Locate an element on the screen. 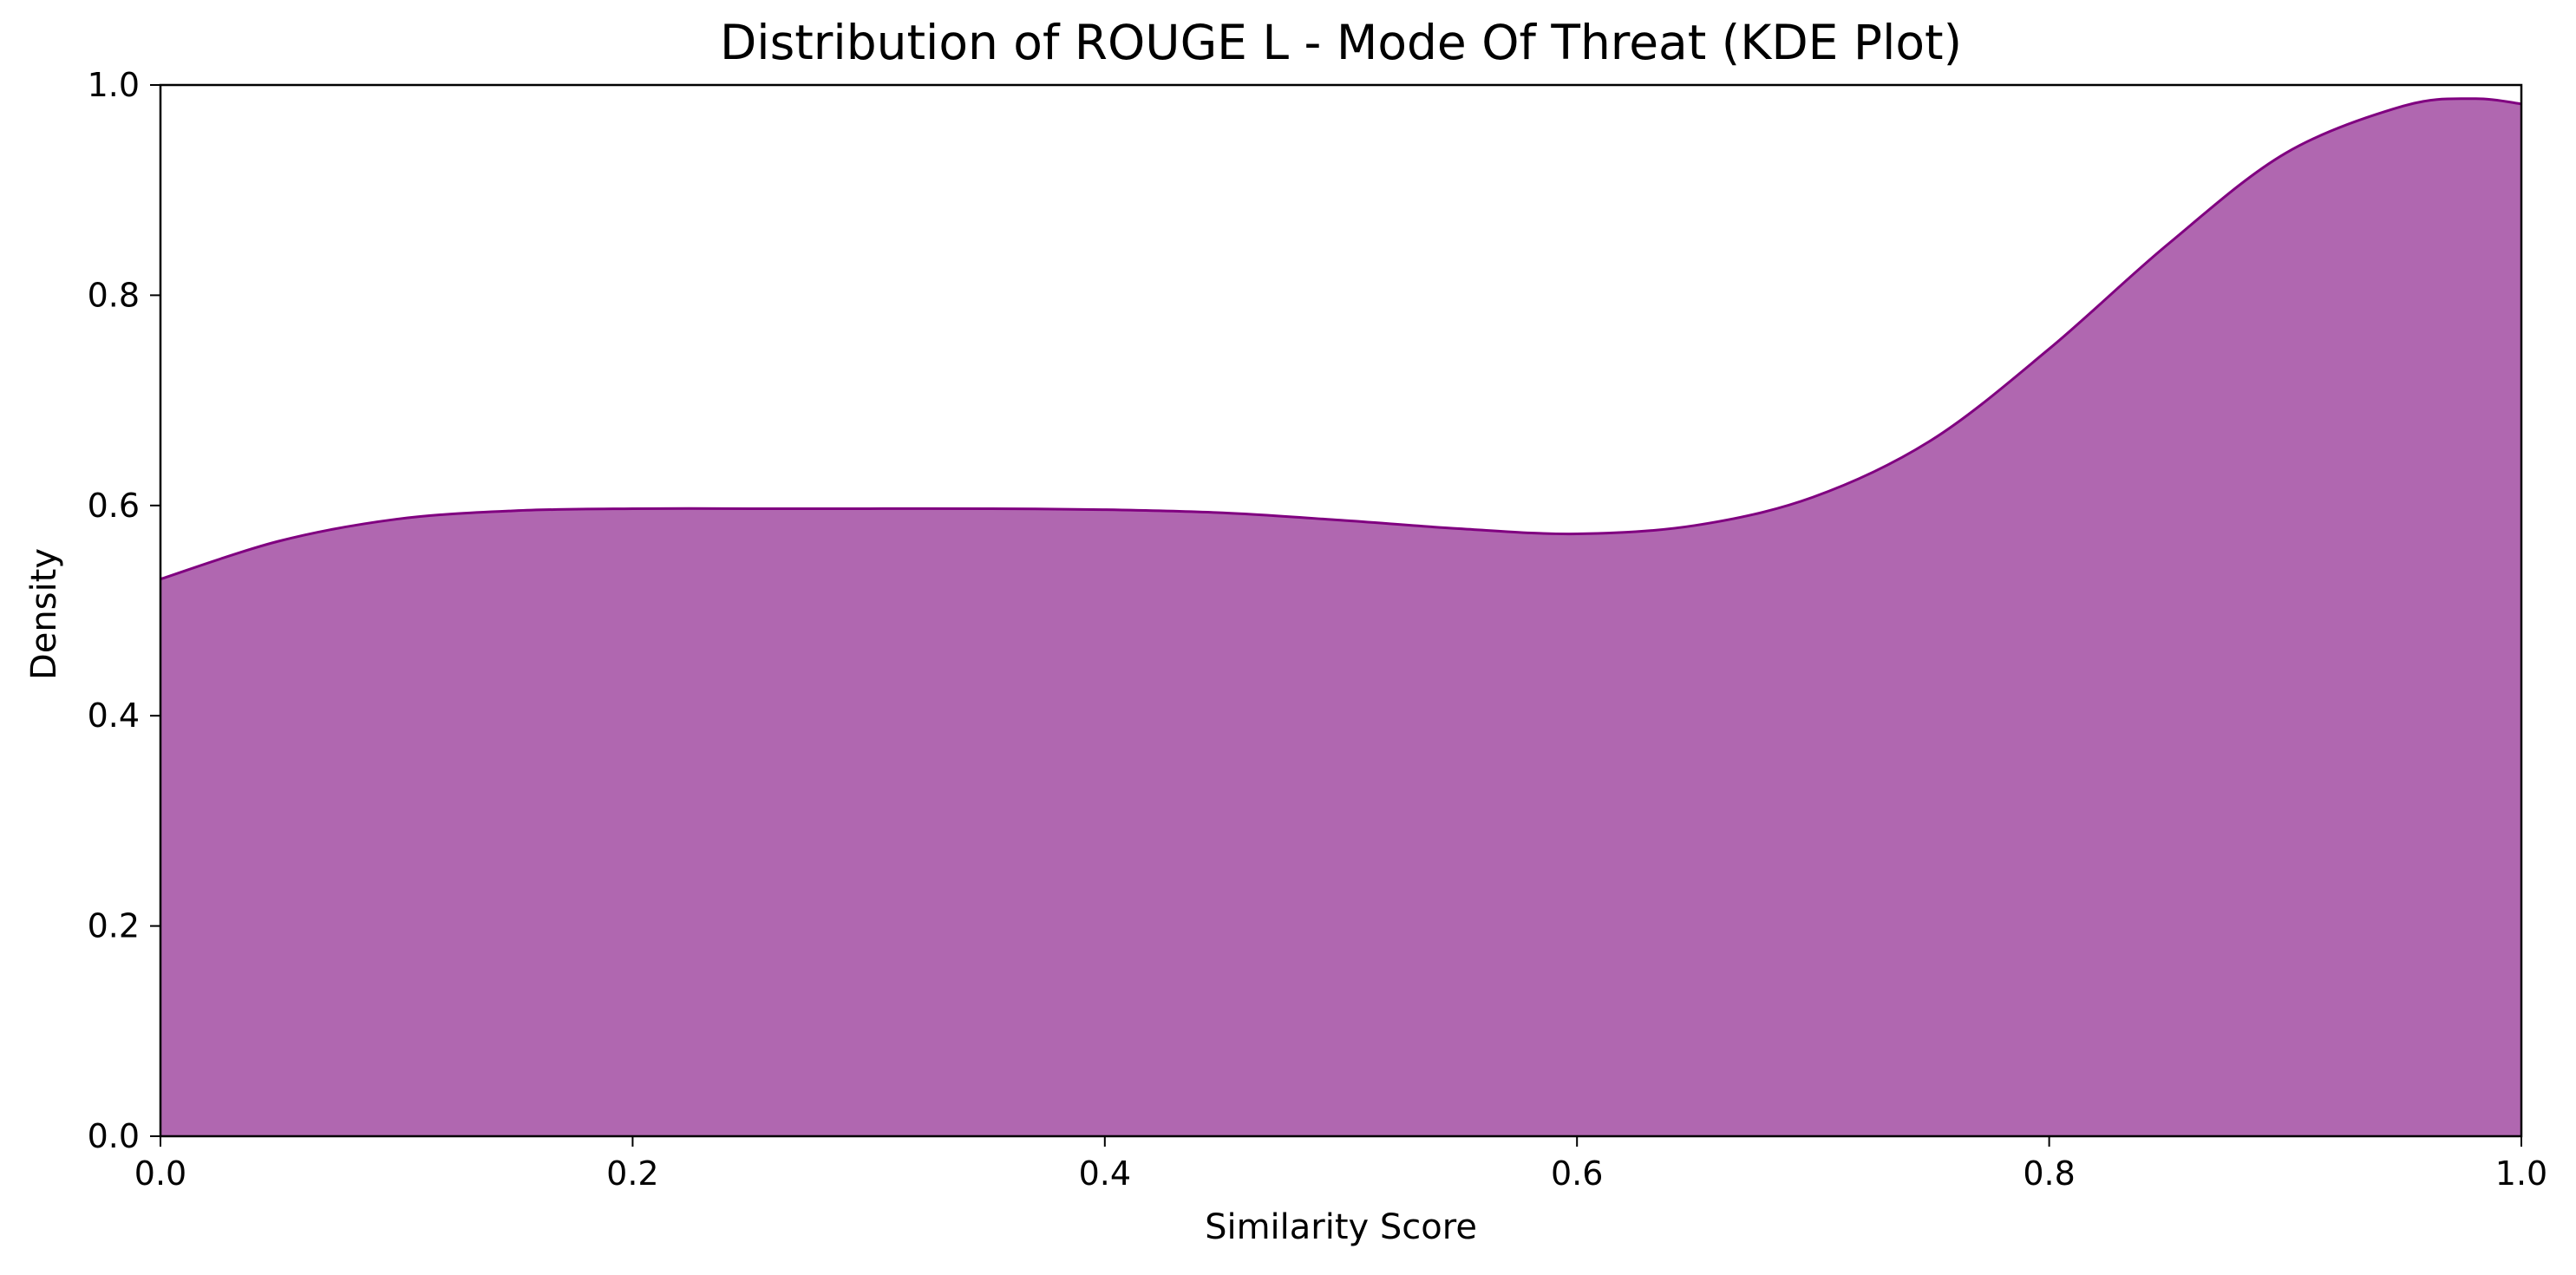 Image resolution: width=2576 pixels, height=1275 pixels. y-tick-label: 0.4 is located at coordinates (114, 715).